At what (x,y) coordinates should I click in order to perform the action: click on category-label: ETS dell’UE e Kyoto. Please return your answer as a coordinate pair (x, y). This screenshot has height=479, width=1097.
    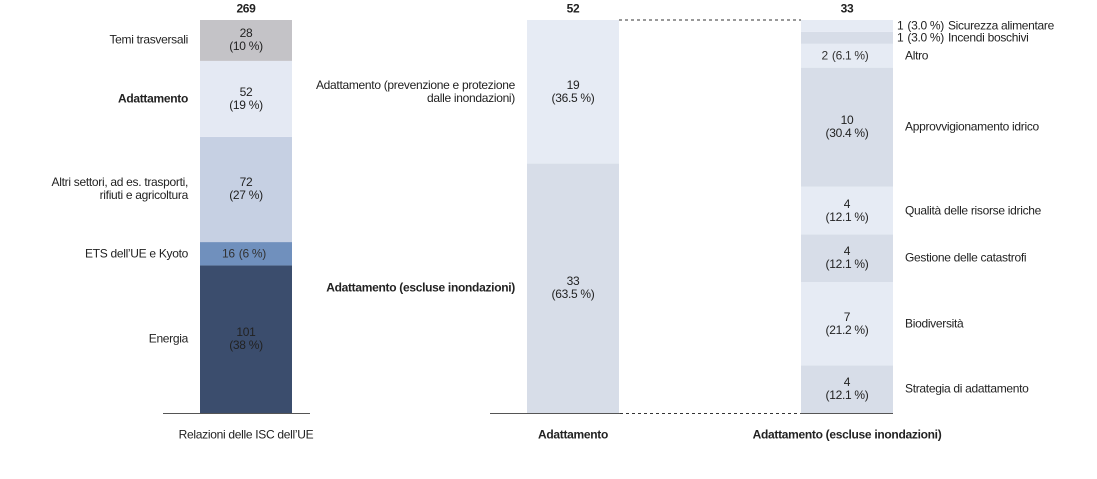
    Looking at the image, I should click on (136, 253).